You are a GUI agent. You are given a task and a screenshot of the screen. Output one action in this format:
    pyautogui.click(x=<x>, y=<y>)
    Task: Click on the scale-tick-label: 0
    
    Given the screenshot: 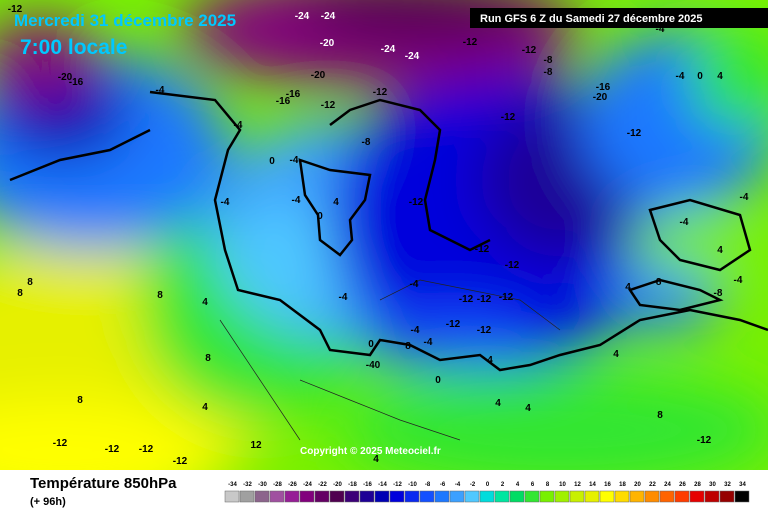 What is the action you would take?
    pyautogui.click(x=488, y=485)
    